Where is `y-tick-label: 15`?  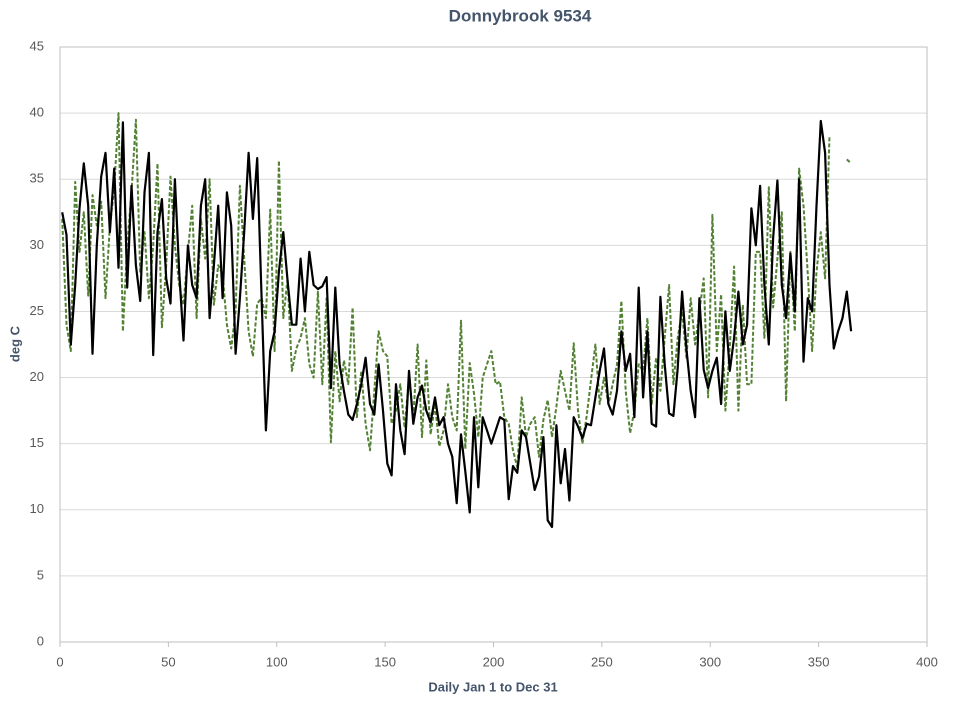
y-tick-label: 15 is located at coordinates (37, 442).